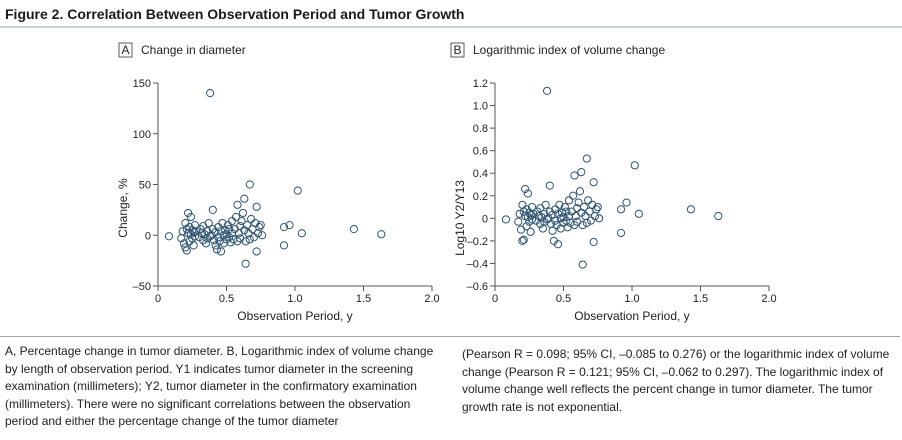 The height and width of the screenshot is (440, 902). What do you see at coordinates (631, 316) in the screenshot?
I see `panel-b-x-axis-title: Observation Period, y` at bounding box center [631, 316].